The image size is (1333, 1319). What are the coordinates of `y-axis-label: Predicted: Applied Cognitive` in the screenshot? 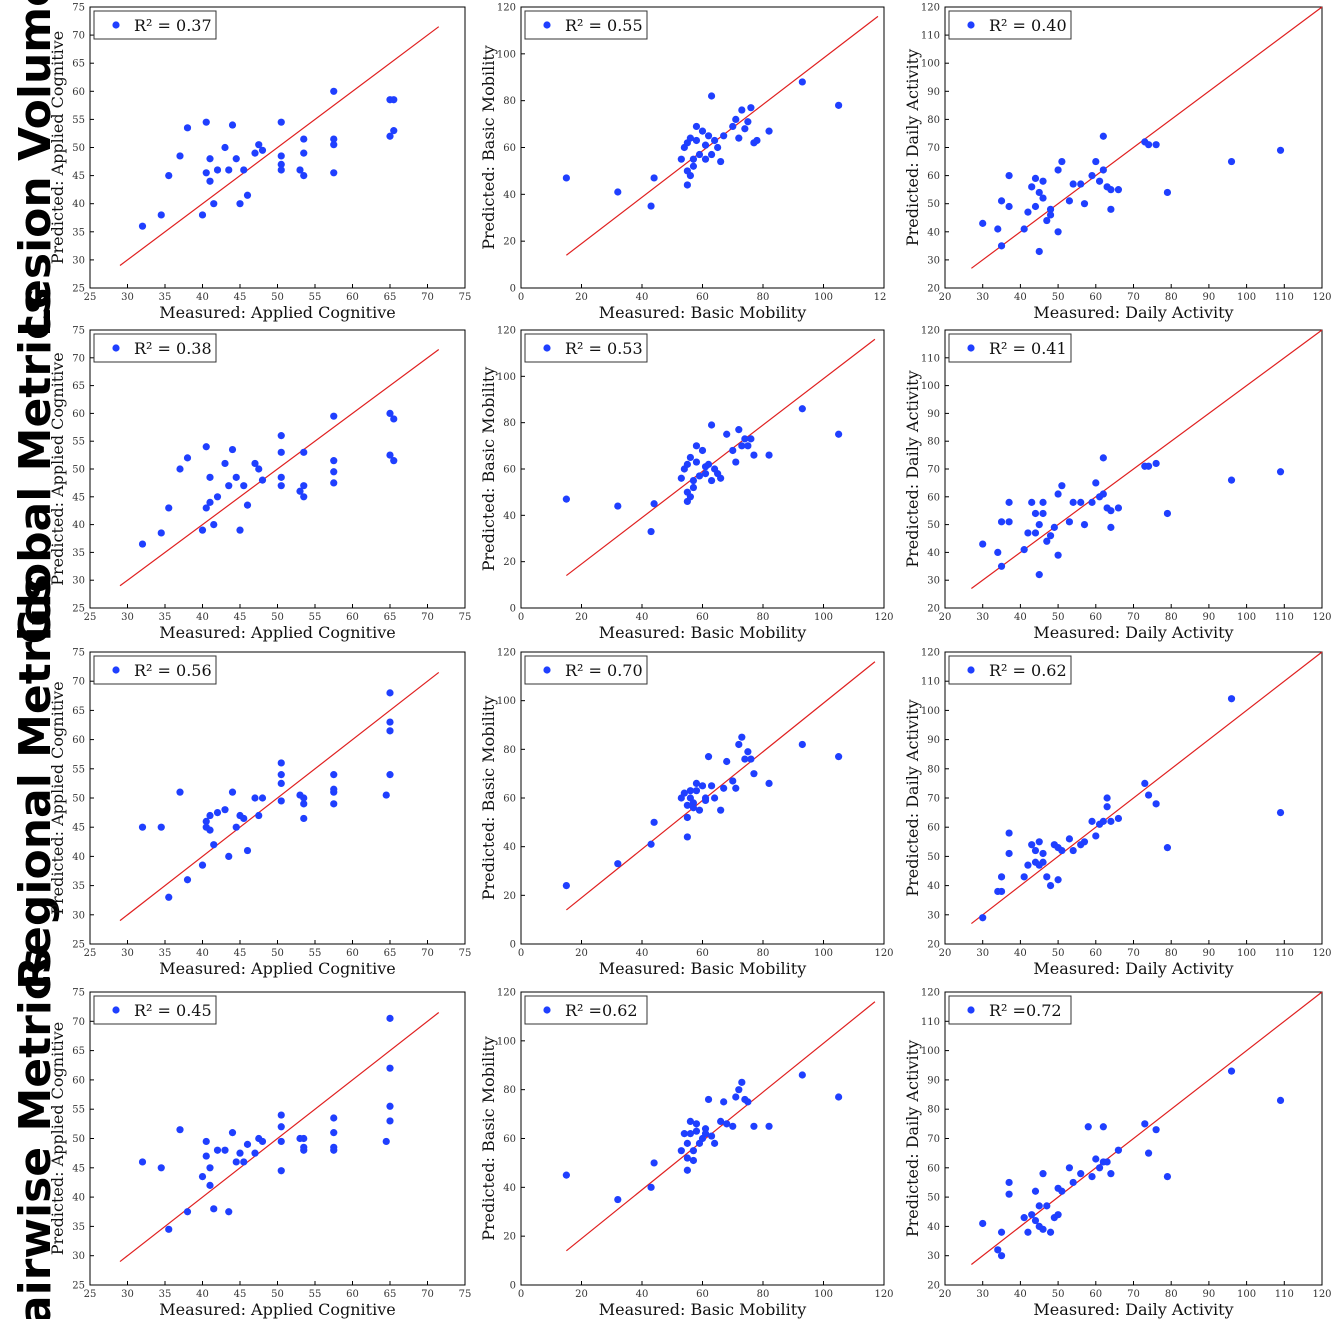 It's located at (57, 468).